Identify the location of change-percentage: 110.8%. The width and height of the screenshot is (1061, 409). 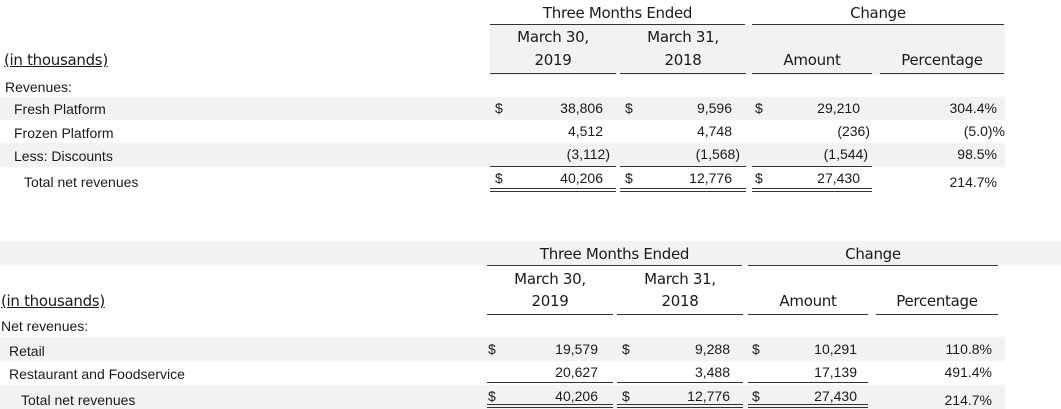
(968, 349).